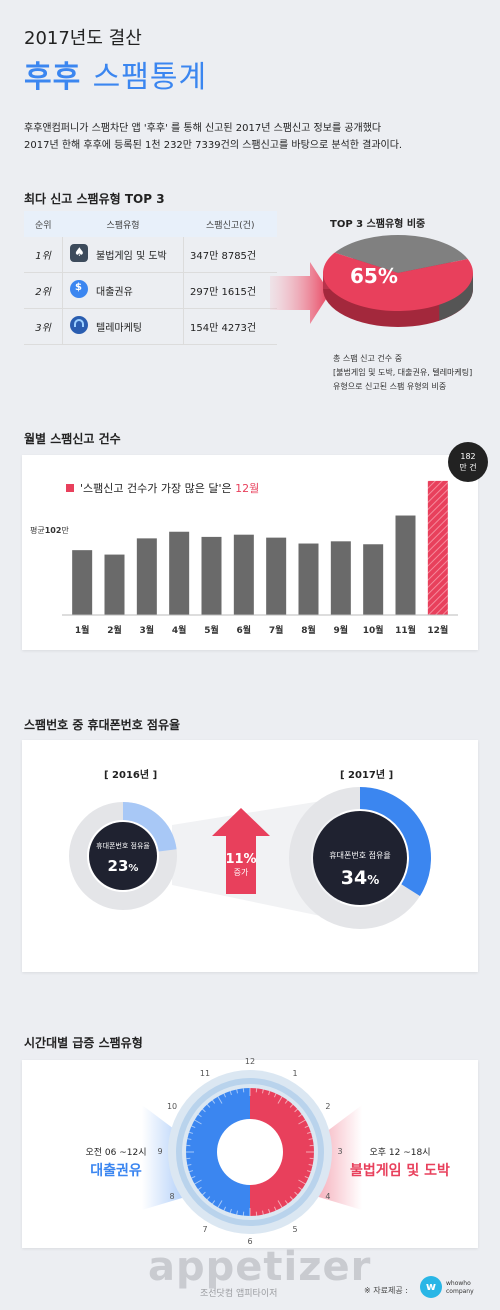  What do you see at coordinates (405, 631) in the screenshot?
I see `x-tick-label: 11월` at bounding box center [405, 631].